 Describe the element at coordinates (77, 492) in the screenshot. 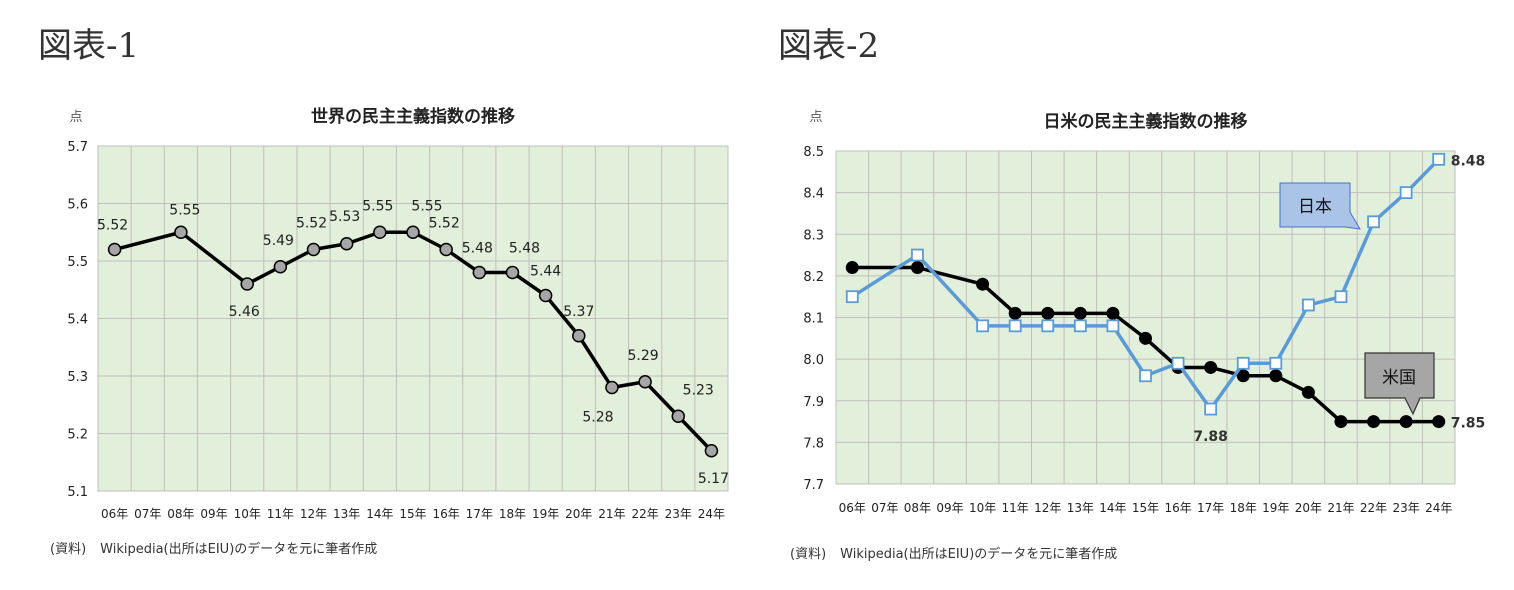

I see `y-tick-label: 5.1` at that location.